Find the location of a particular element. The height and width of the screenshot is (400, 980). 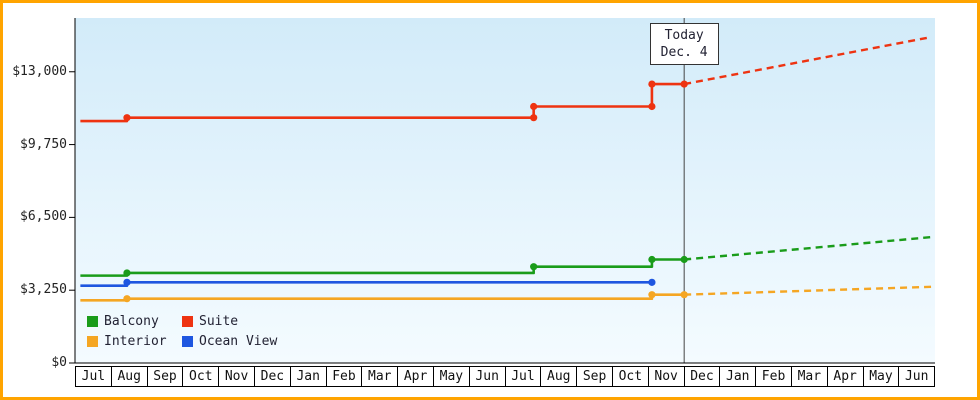

legend-item-ocean-view: Ocean View is located at coordinates (229, 341).